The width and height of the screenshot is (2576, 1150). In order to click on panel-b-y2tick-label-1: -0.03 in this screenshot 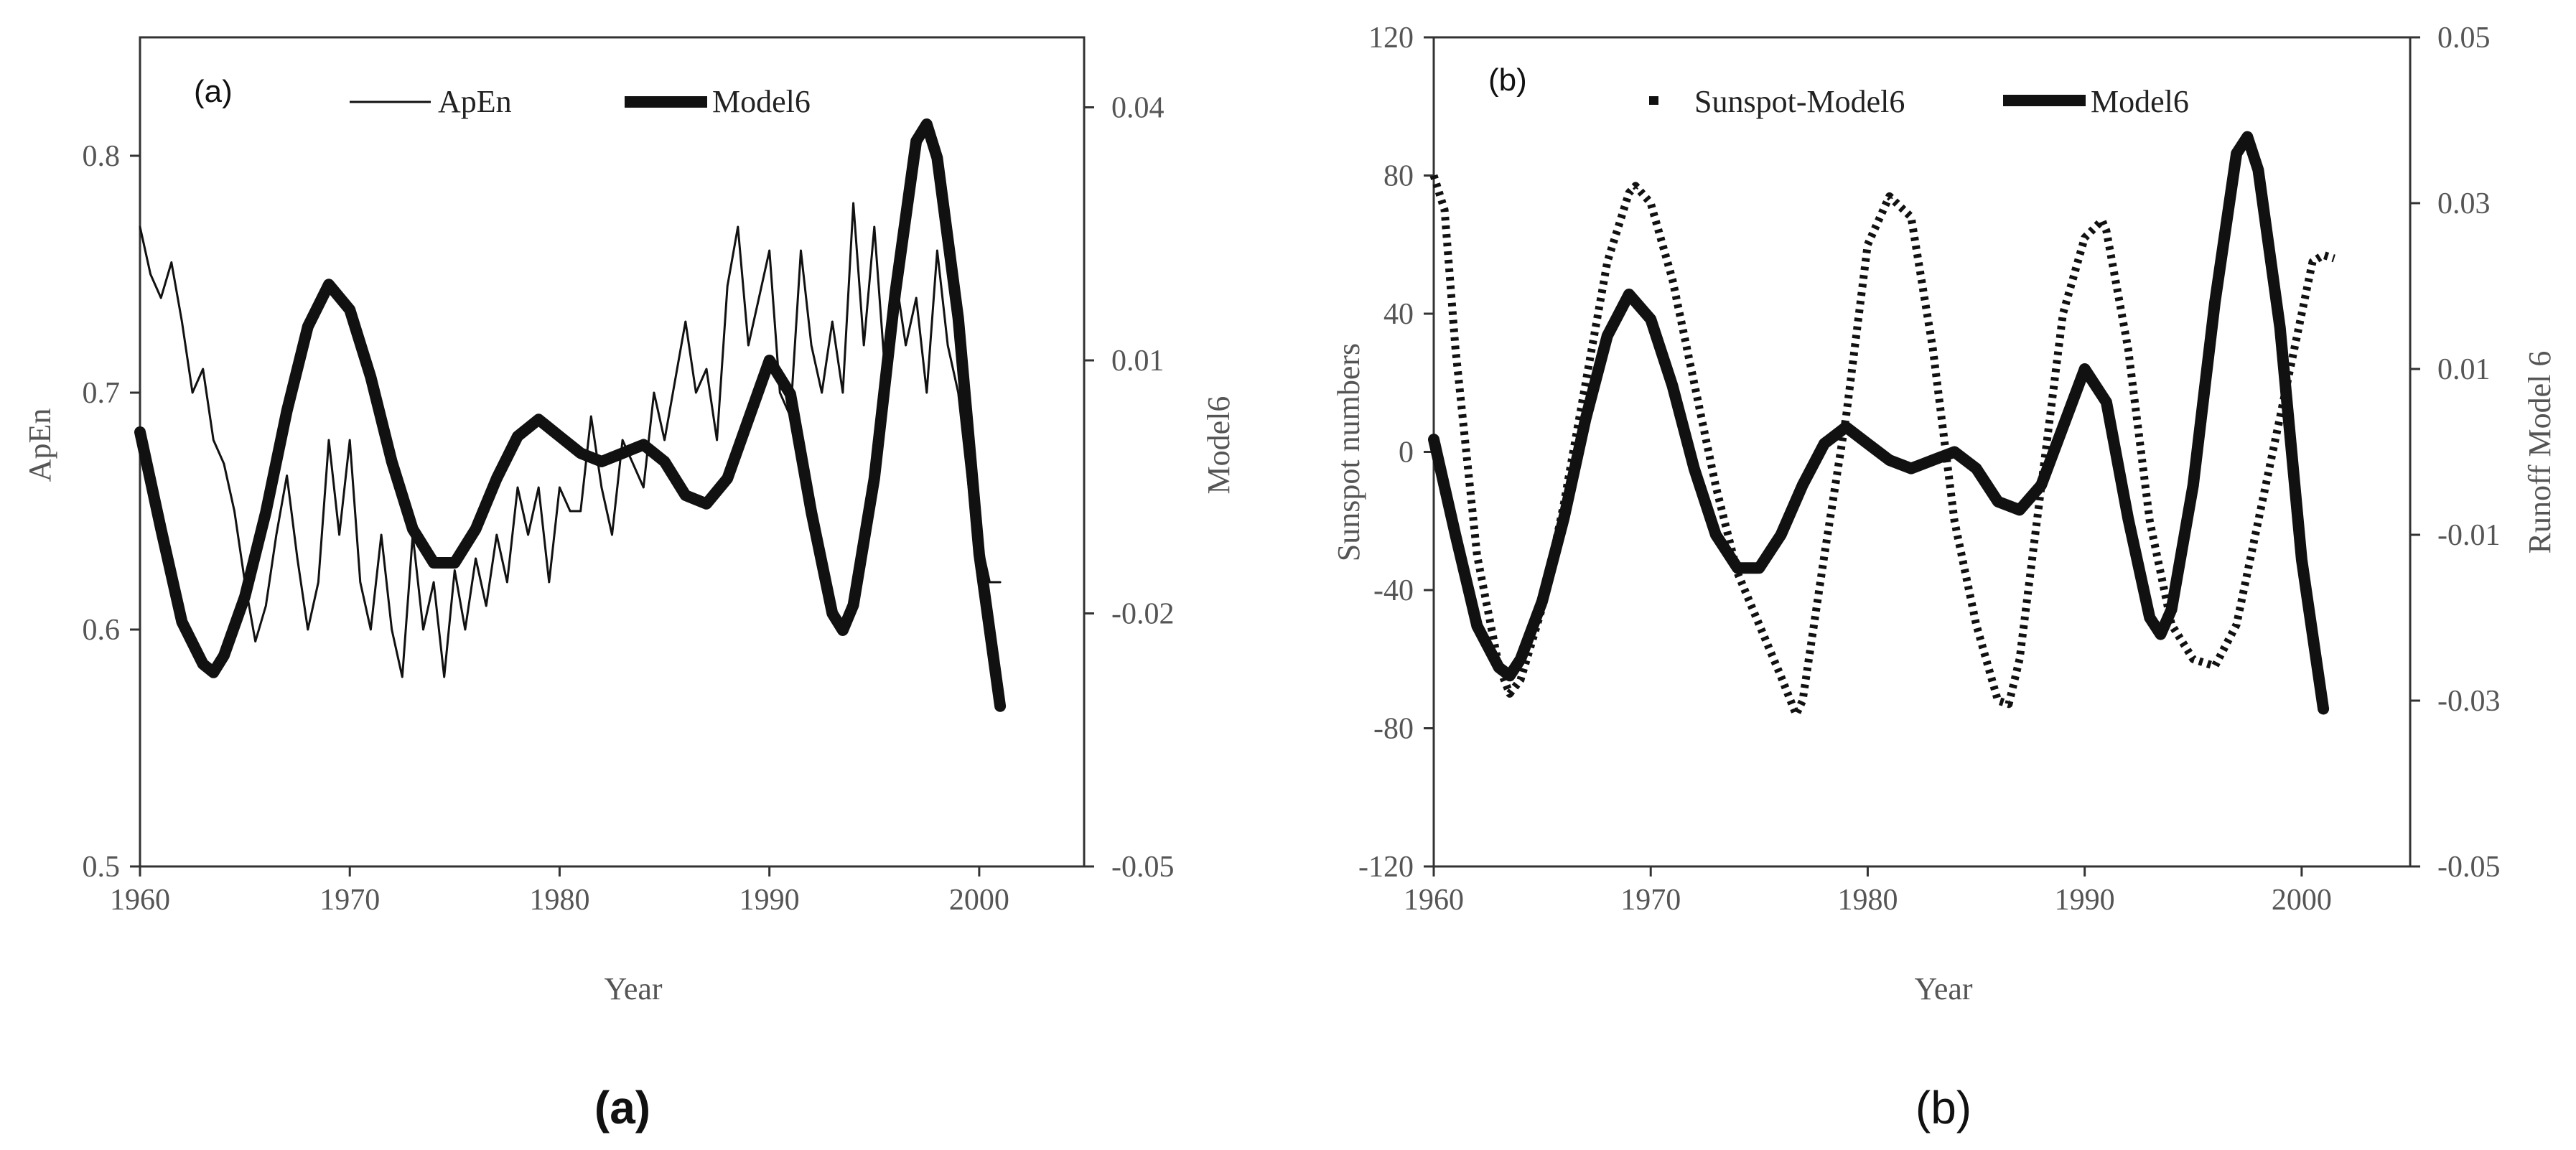, I will do `click(2469, 701)`.